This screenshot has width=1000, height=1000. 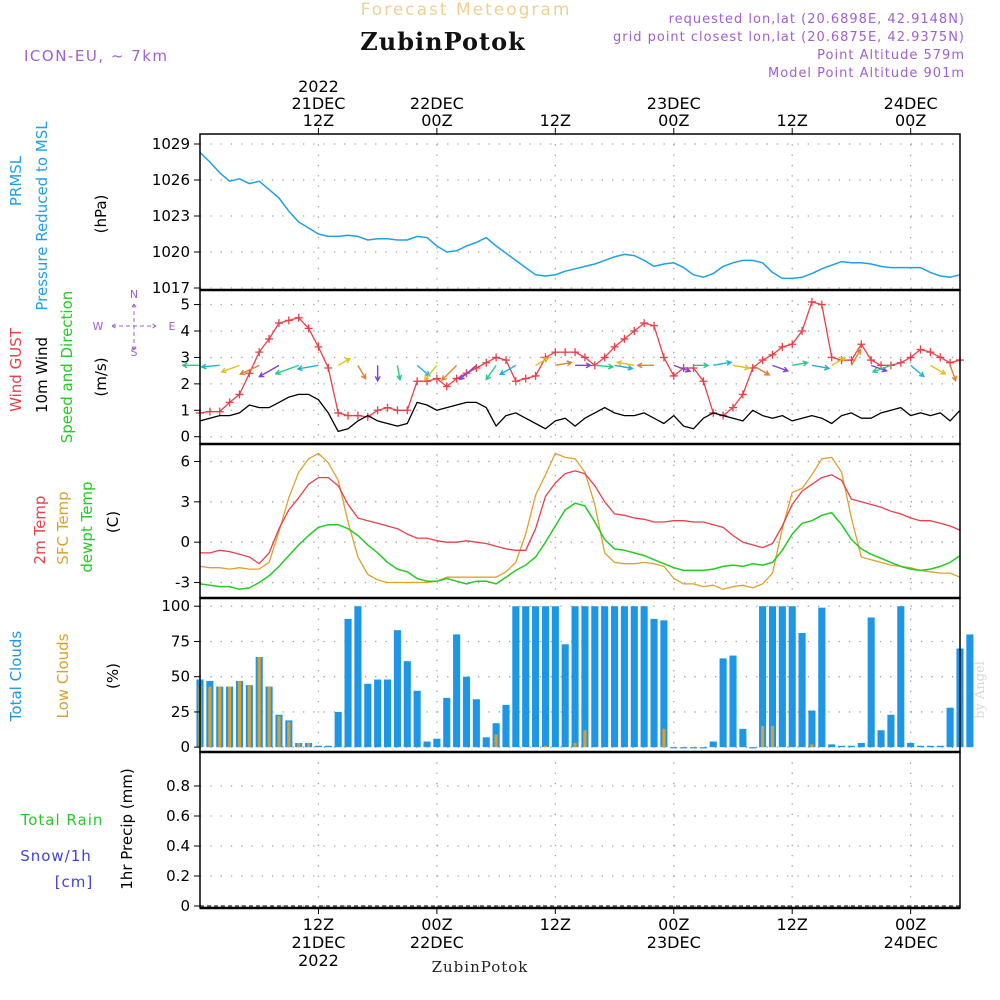 What do you see at coordinates (16, 180) in the screenshot?
I see `pressure-label-short: PRMSL` at bounding box center [16, 180].